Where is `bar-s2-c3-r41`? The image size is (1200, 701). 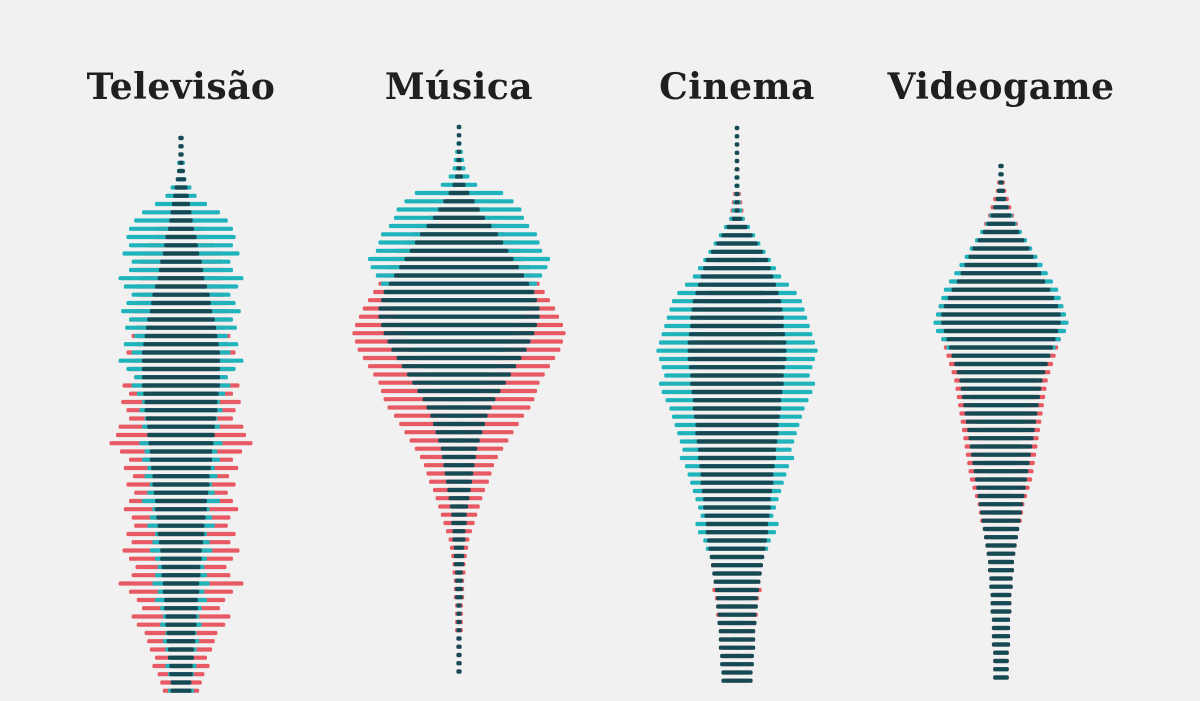
bar-s2-c3-r41 is located at coordinates (1001, 504).